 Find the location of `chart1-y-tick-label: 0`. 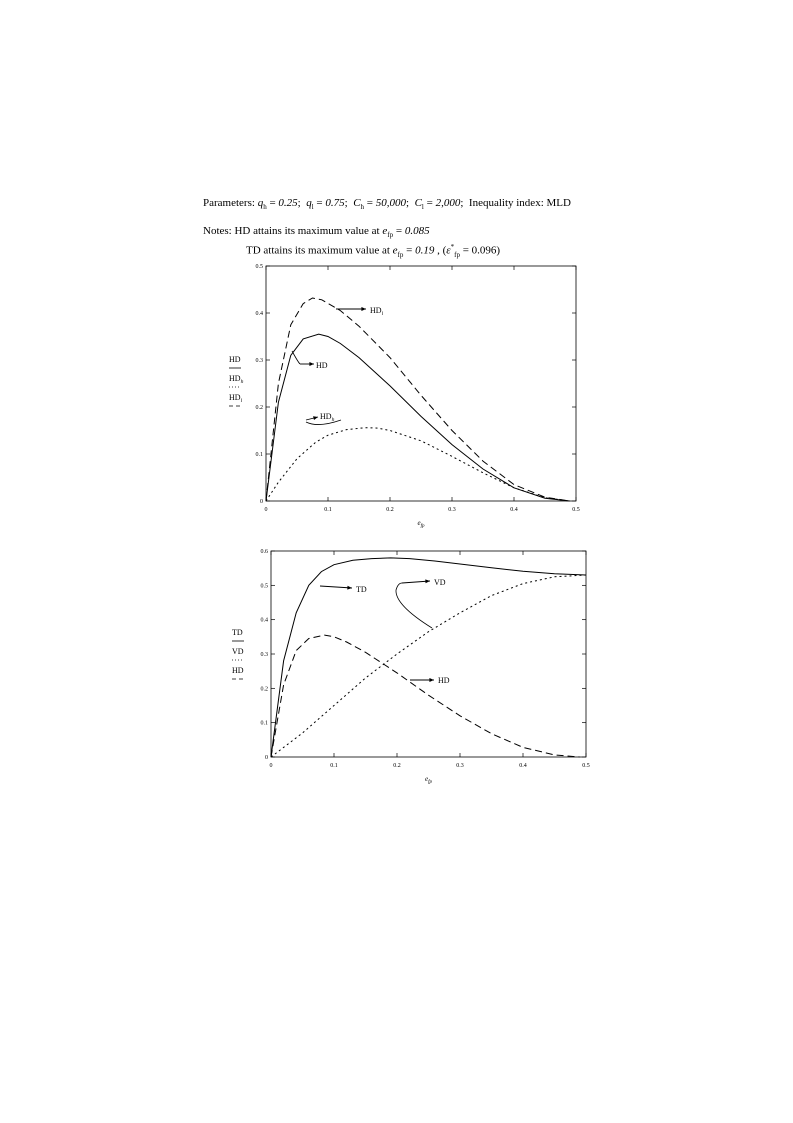

chart1-y-tick-label: 0 is located at coordinates (261, 502).